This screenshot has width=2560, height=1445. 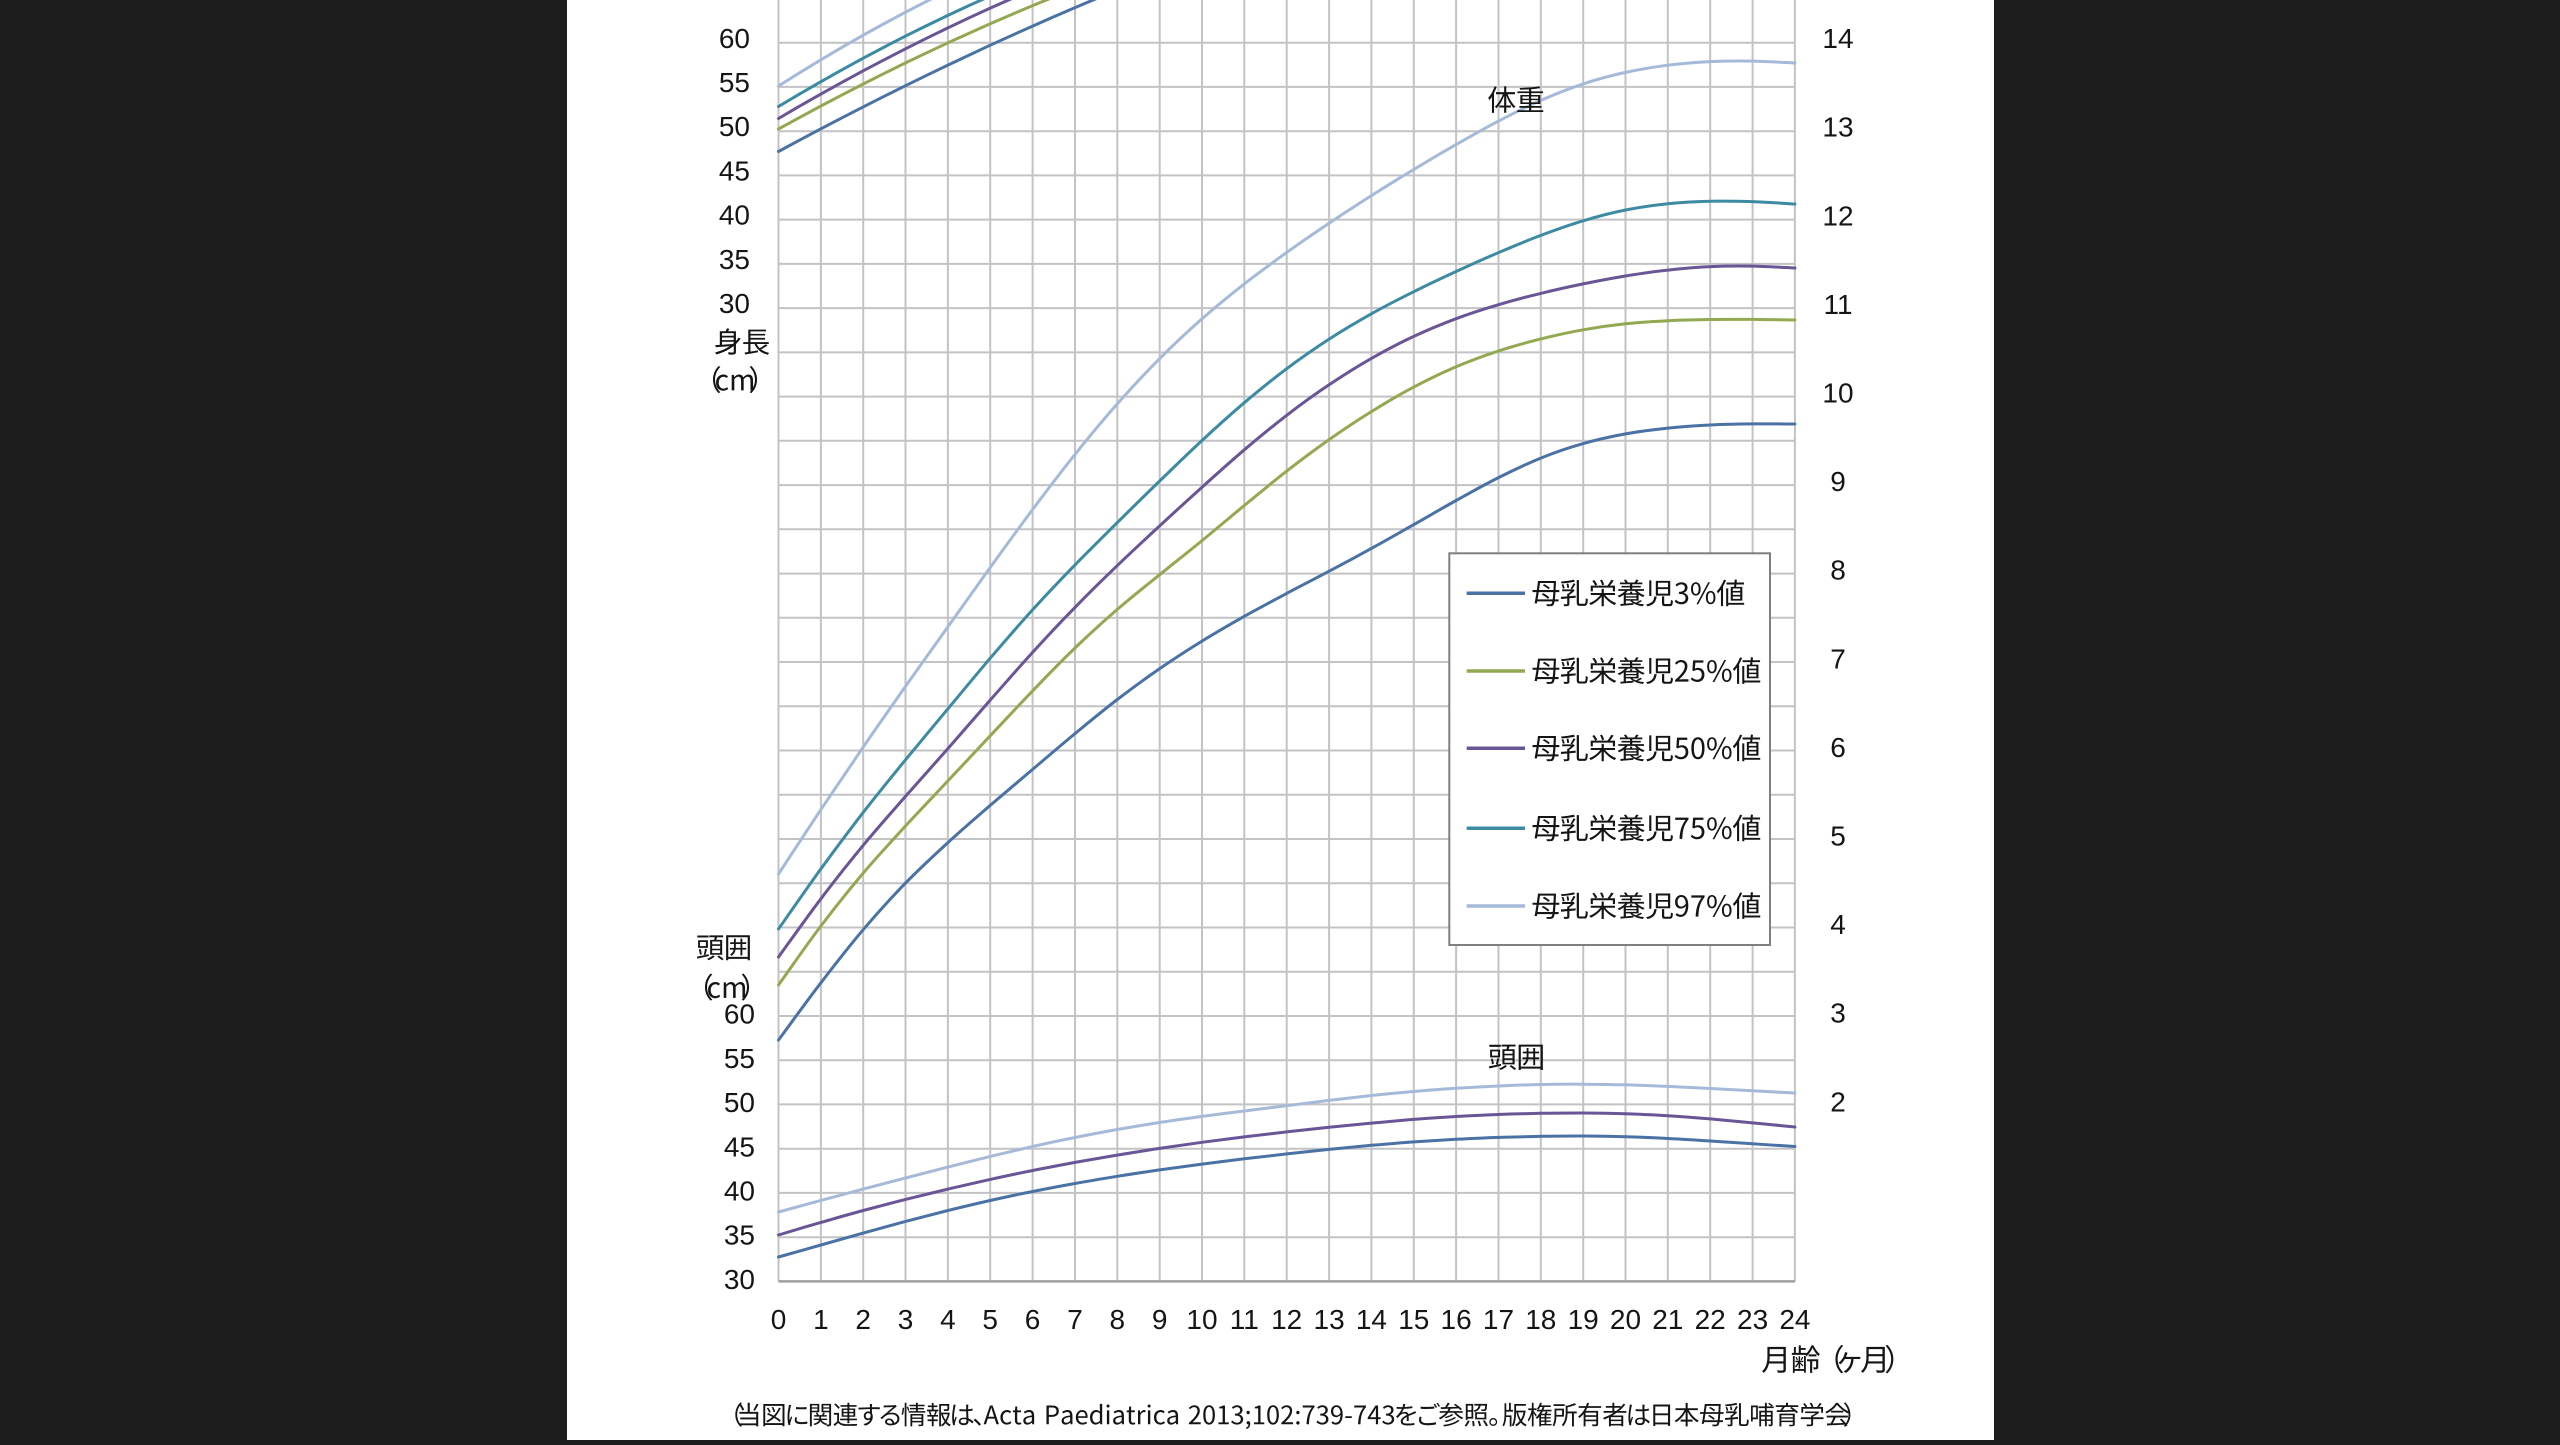 What do you see at coordinates (1625, 1319) in the screenshot?
I see `svg-text: 20` at bounding box center [1625, 1319].